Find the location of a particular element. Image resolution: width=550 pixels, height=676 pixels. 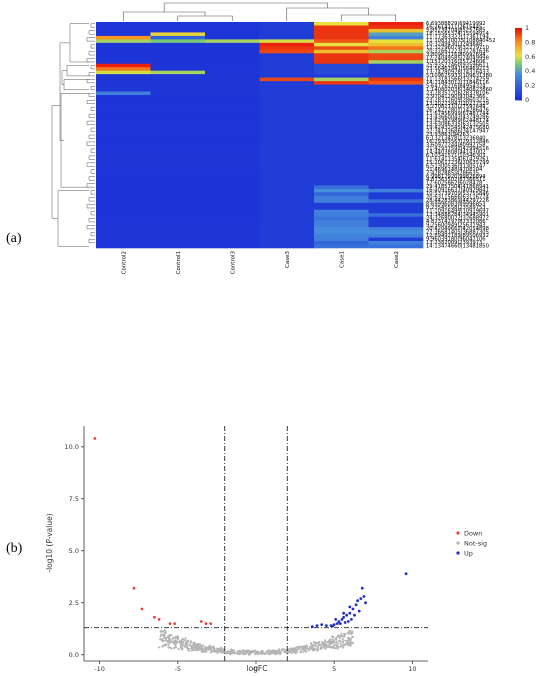

heatmap-row-label: 11:10916499|10919697 is located at coordinates (457, 212).